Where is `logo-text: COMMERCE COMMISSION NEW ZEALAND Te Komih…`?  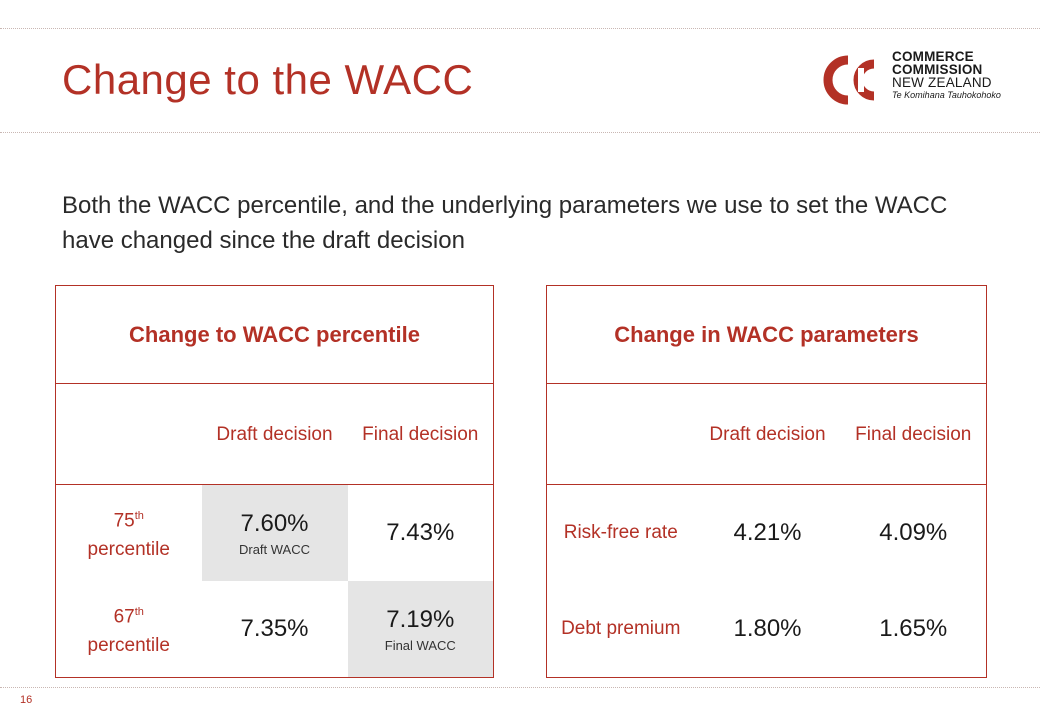 logo-text: COMMERCE COMMISSION NEW ZEALAND Te Komih… is located at coordinates (946, 76).